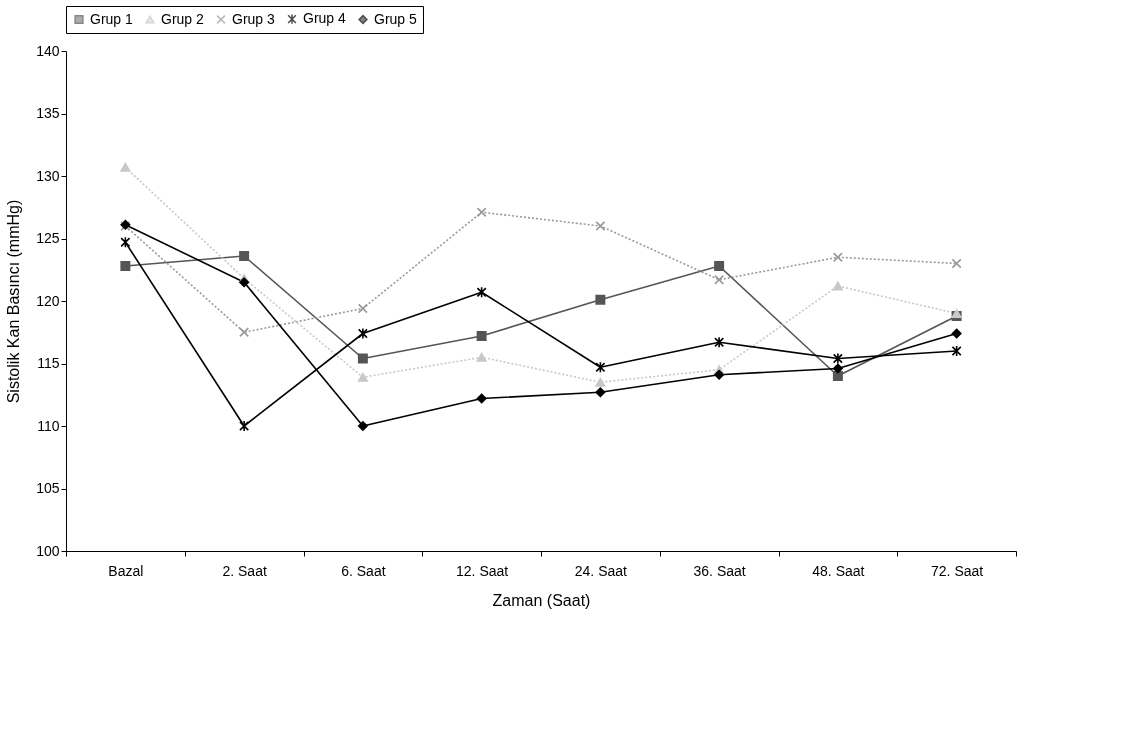  I want to click on y-tick-label: 100, so click(48, 550).